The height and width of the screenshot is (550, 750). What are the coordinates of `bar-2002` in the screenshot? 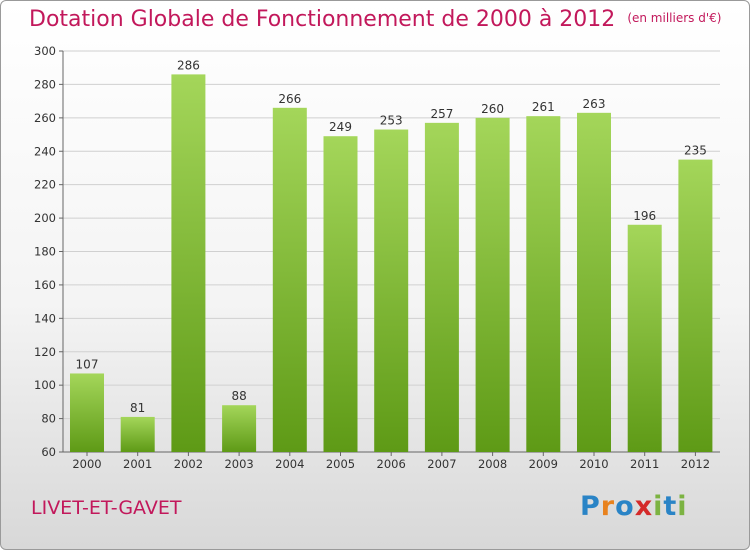 It's located at (188, 263).